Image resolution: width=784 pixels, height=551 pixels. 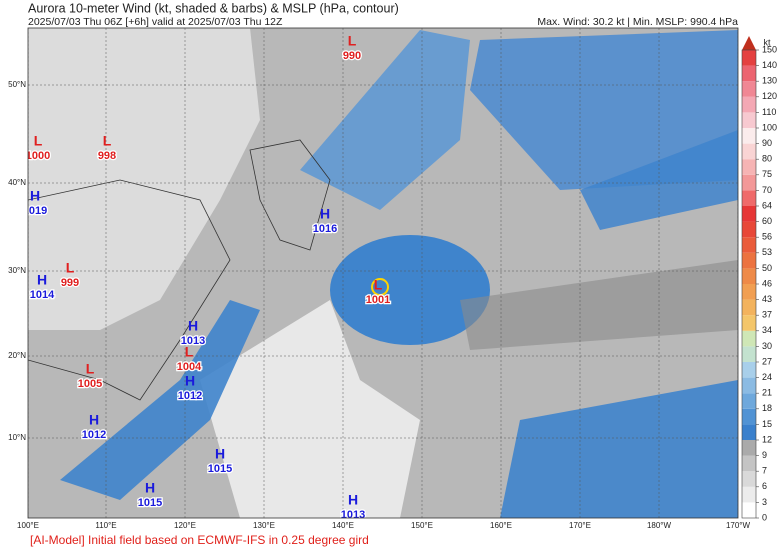 What do you see at coordinates (189, 367) in the screenshot?
I see `center-value: 1004` at bounding box center [189, 367].